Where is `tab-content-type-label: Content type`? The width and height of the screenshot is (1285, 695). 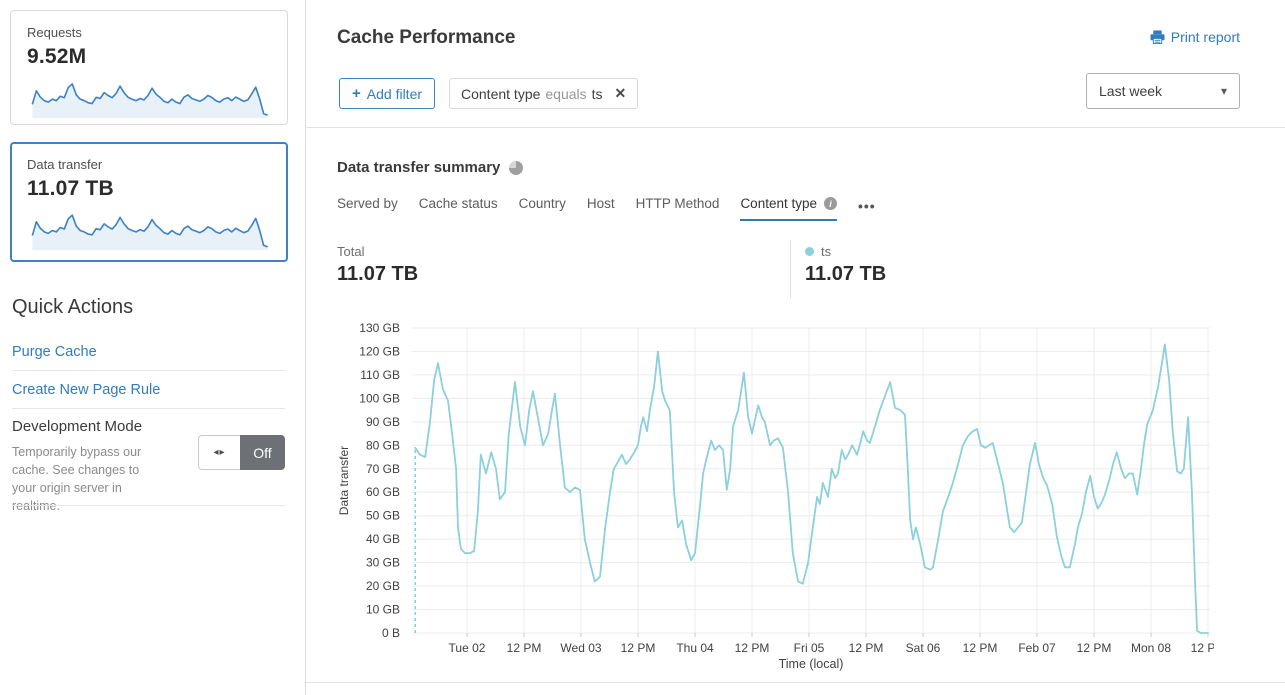 tab-content-type-label: Content type is located at coordinates (778, 203).